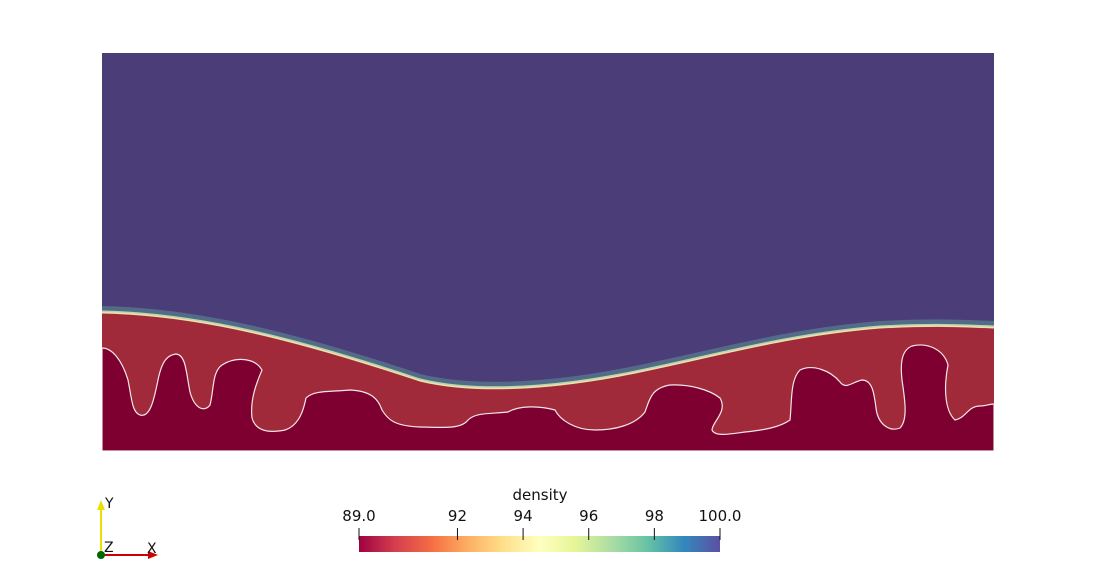 The image size is (1096, 567). Describe the element at coordinates (654, 516) in the screenshot. I see `colorbar-tick-label: 98` at that location.